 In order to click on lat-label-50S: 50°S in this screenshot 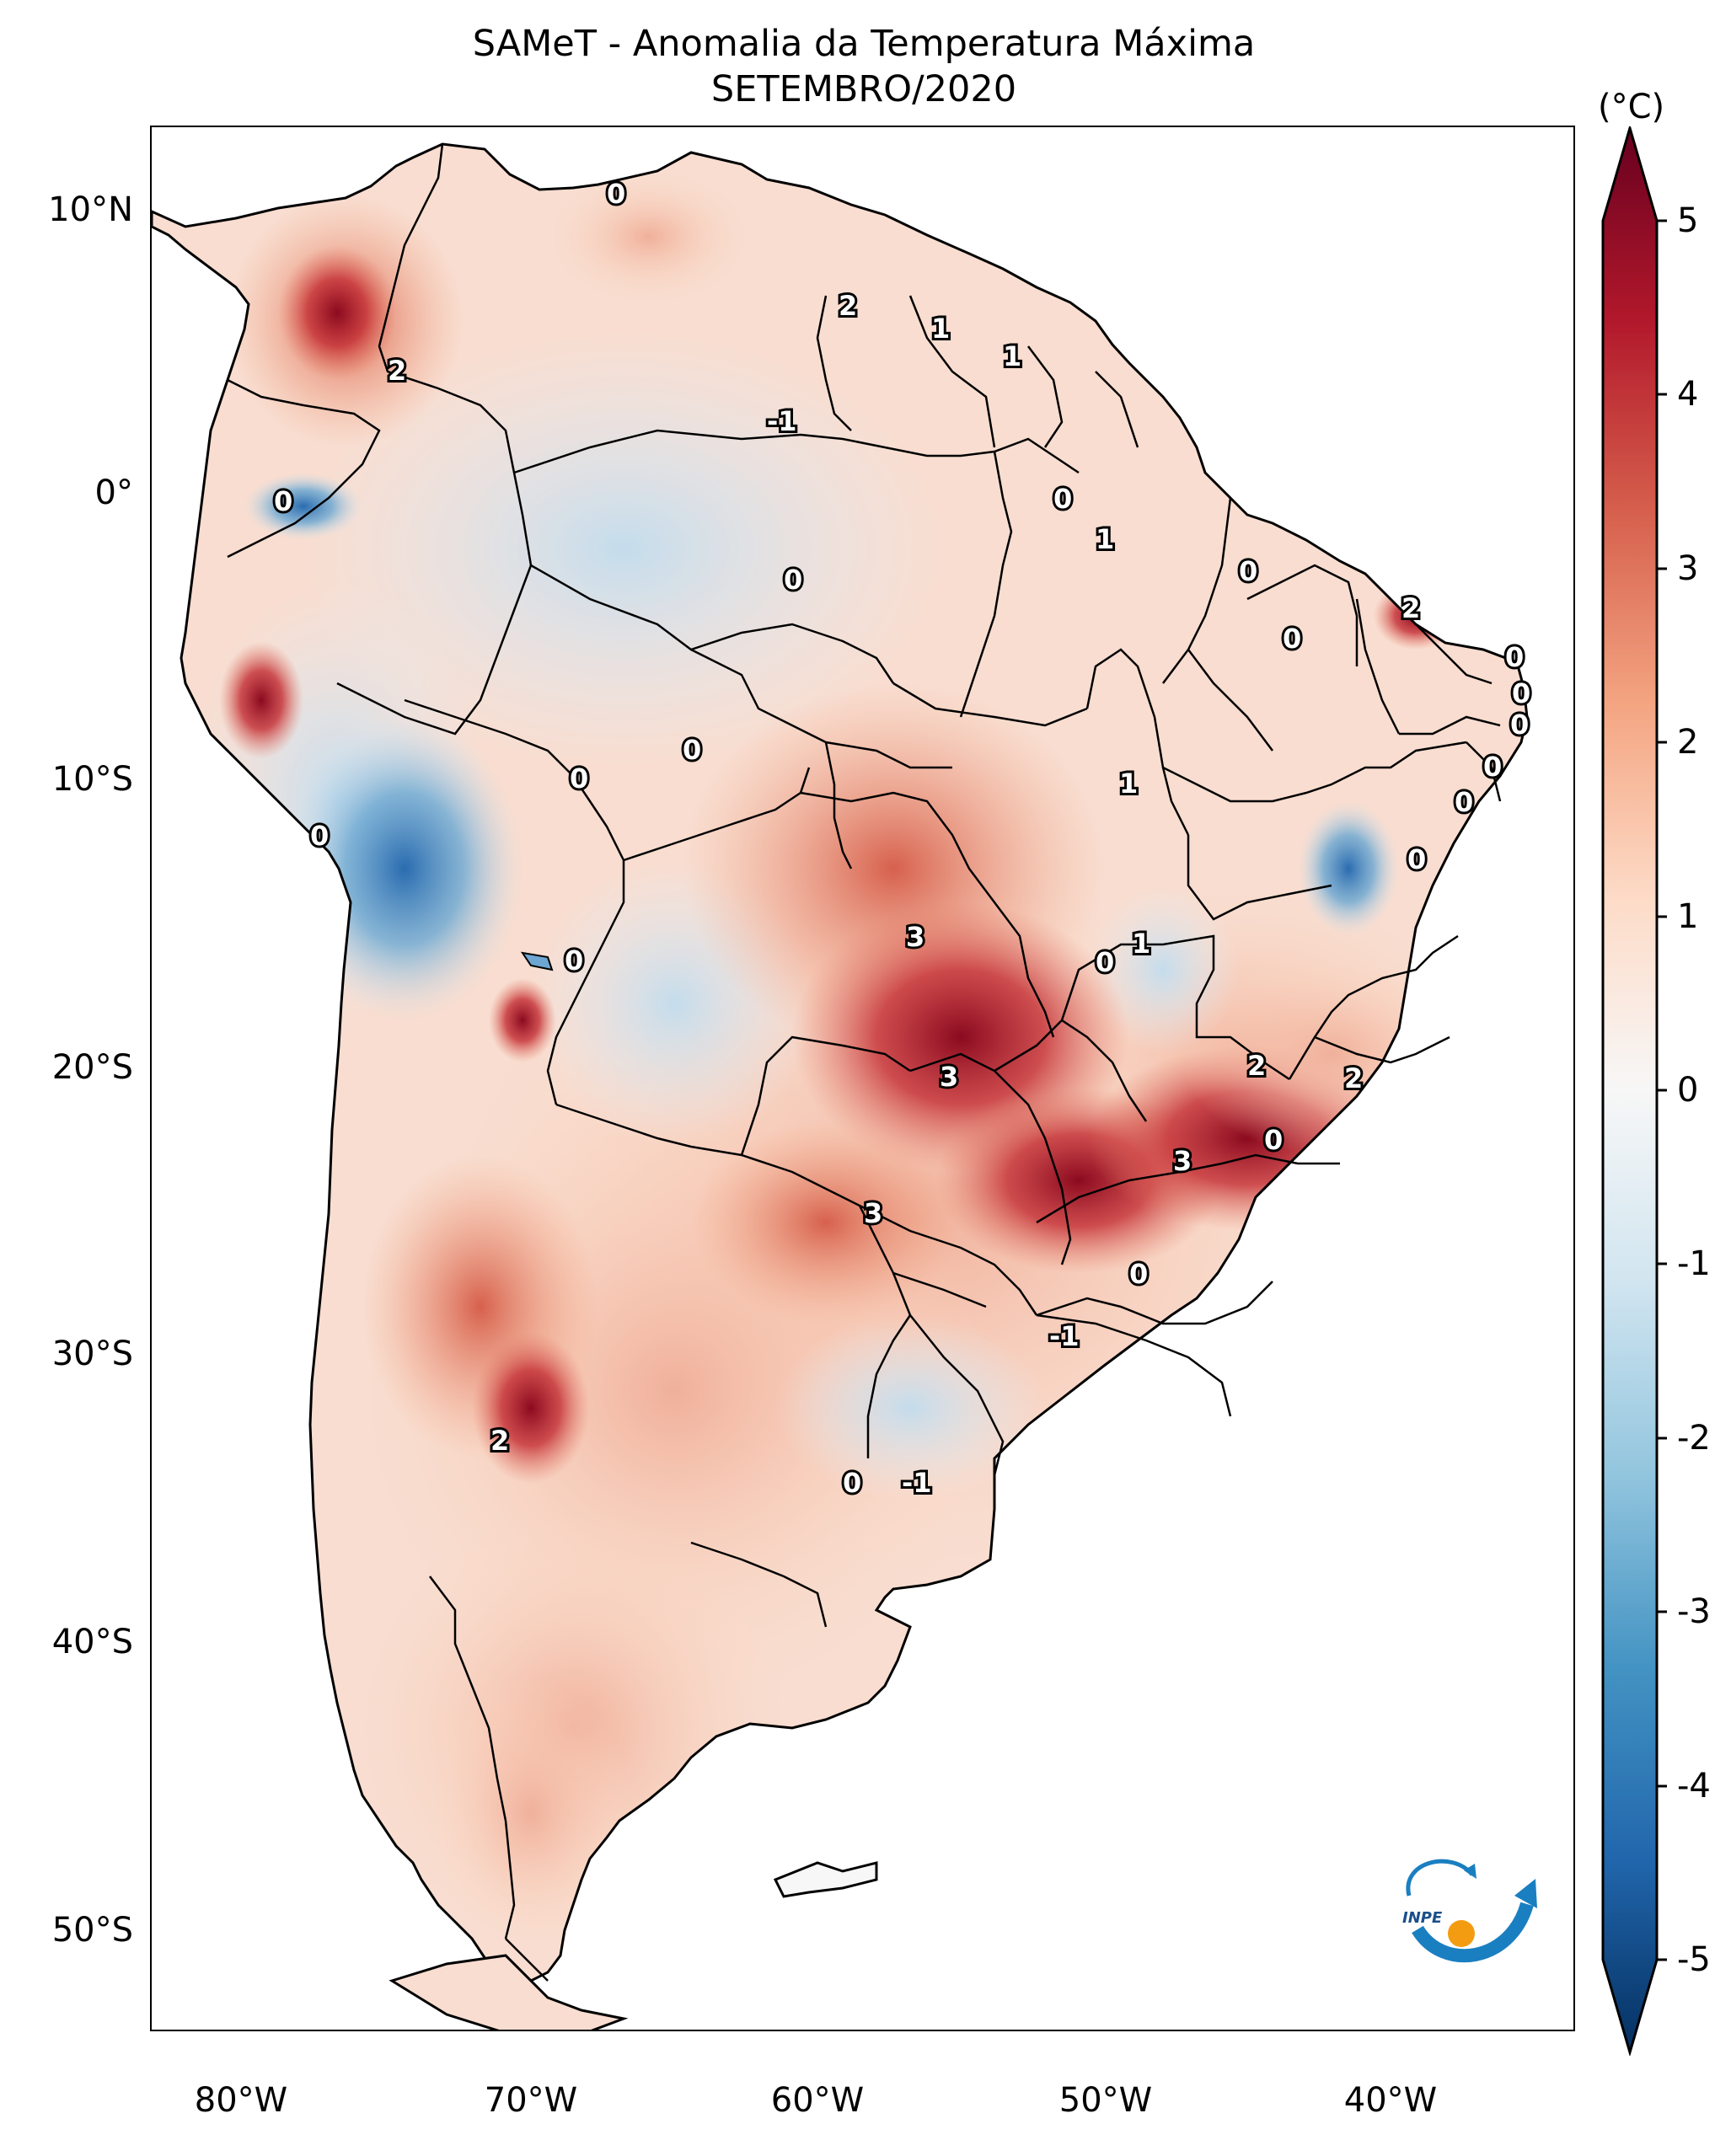, I will do `click(92, 1930)`.